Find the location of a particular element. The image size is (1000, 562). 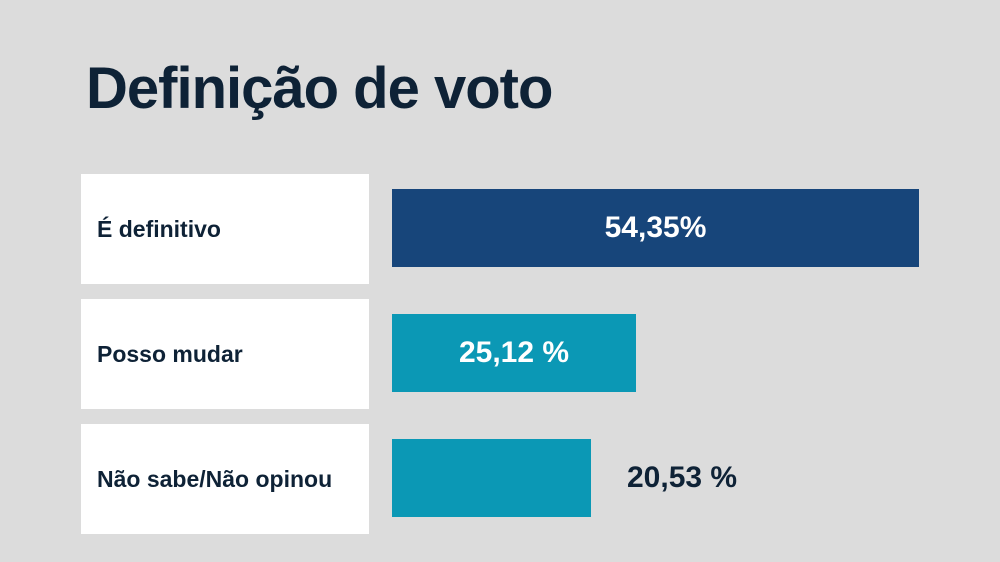

category-label-box: Posso mudar is located at coordinates (225, 354).